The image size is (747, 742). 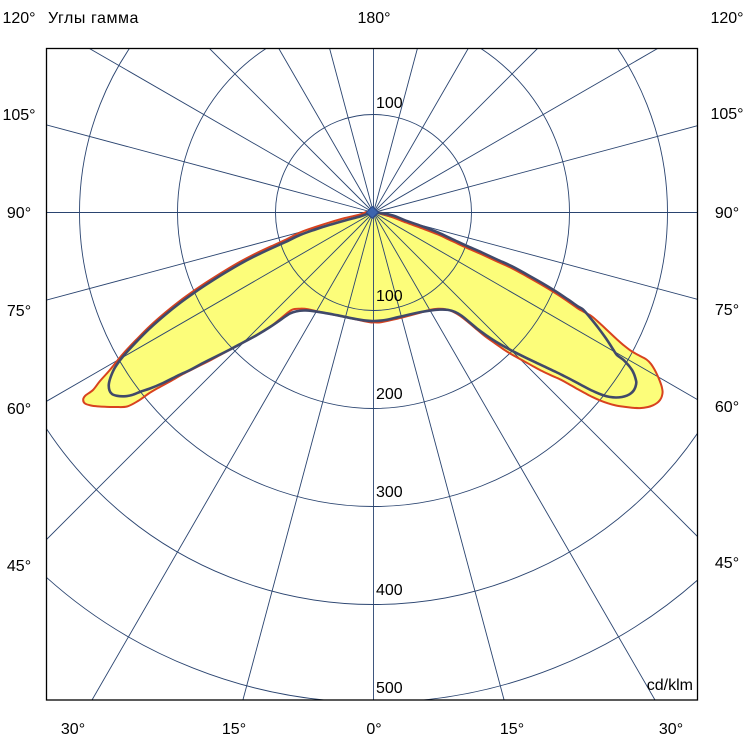 I want to click on svg-text: 200, so click(x=389, y=394).